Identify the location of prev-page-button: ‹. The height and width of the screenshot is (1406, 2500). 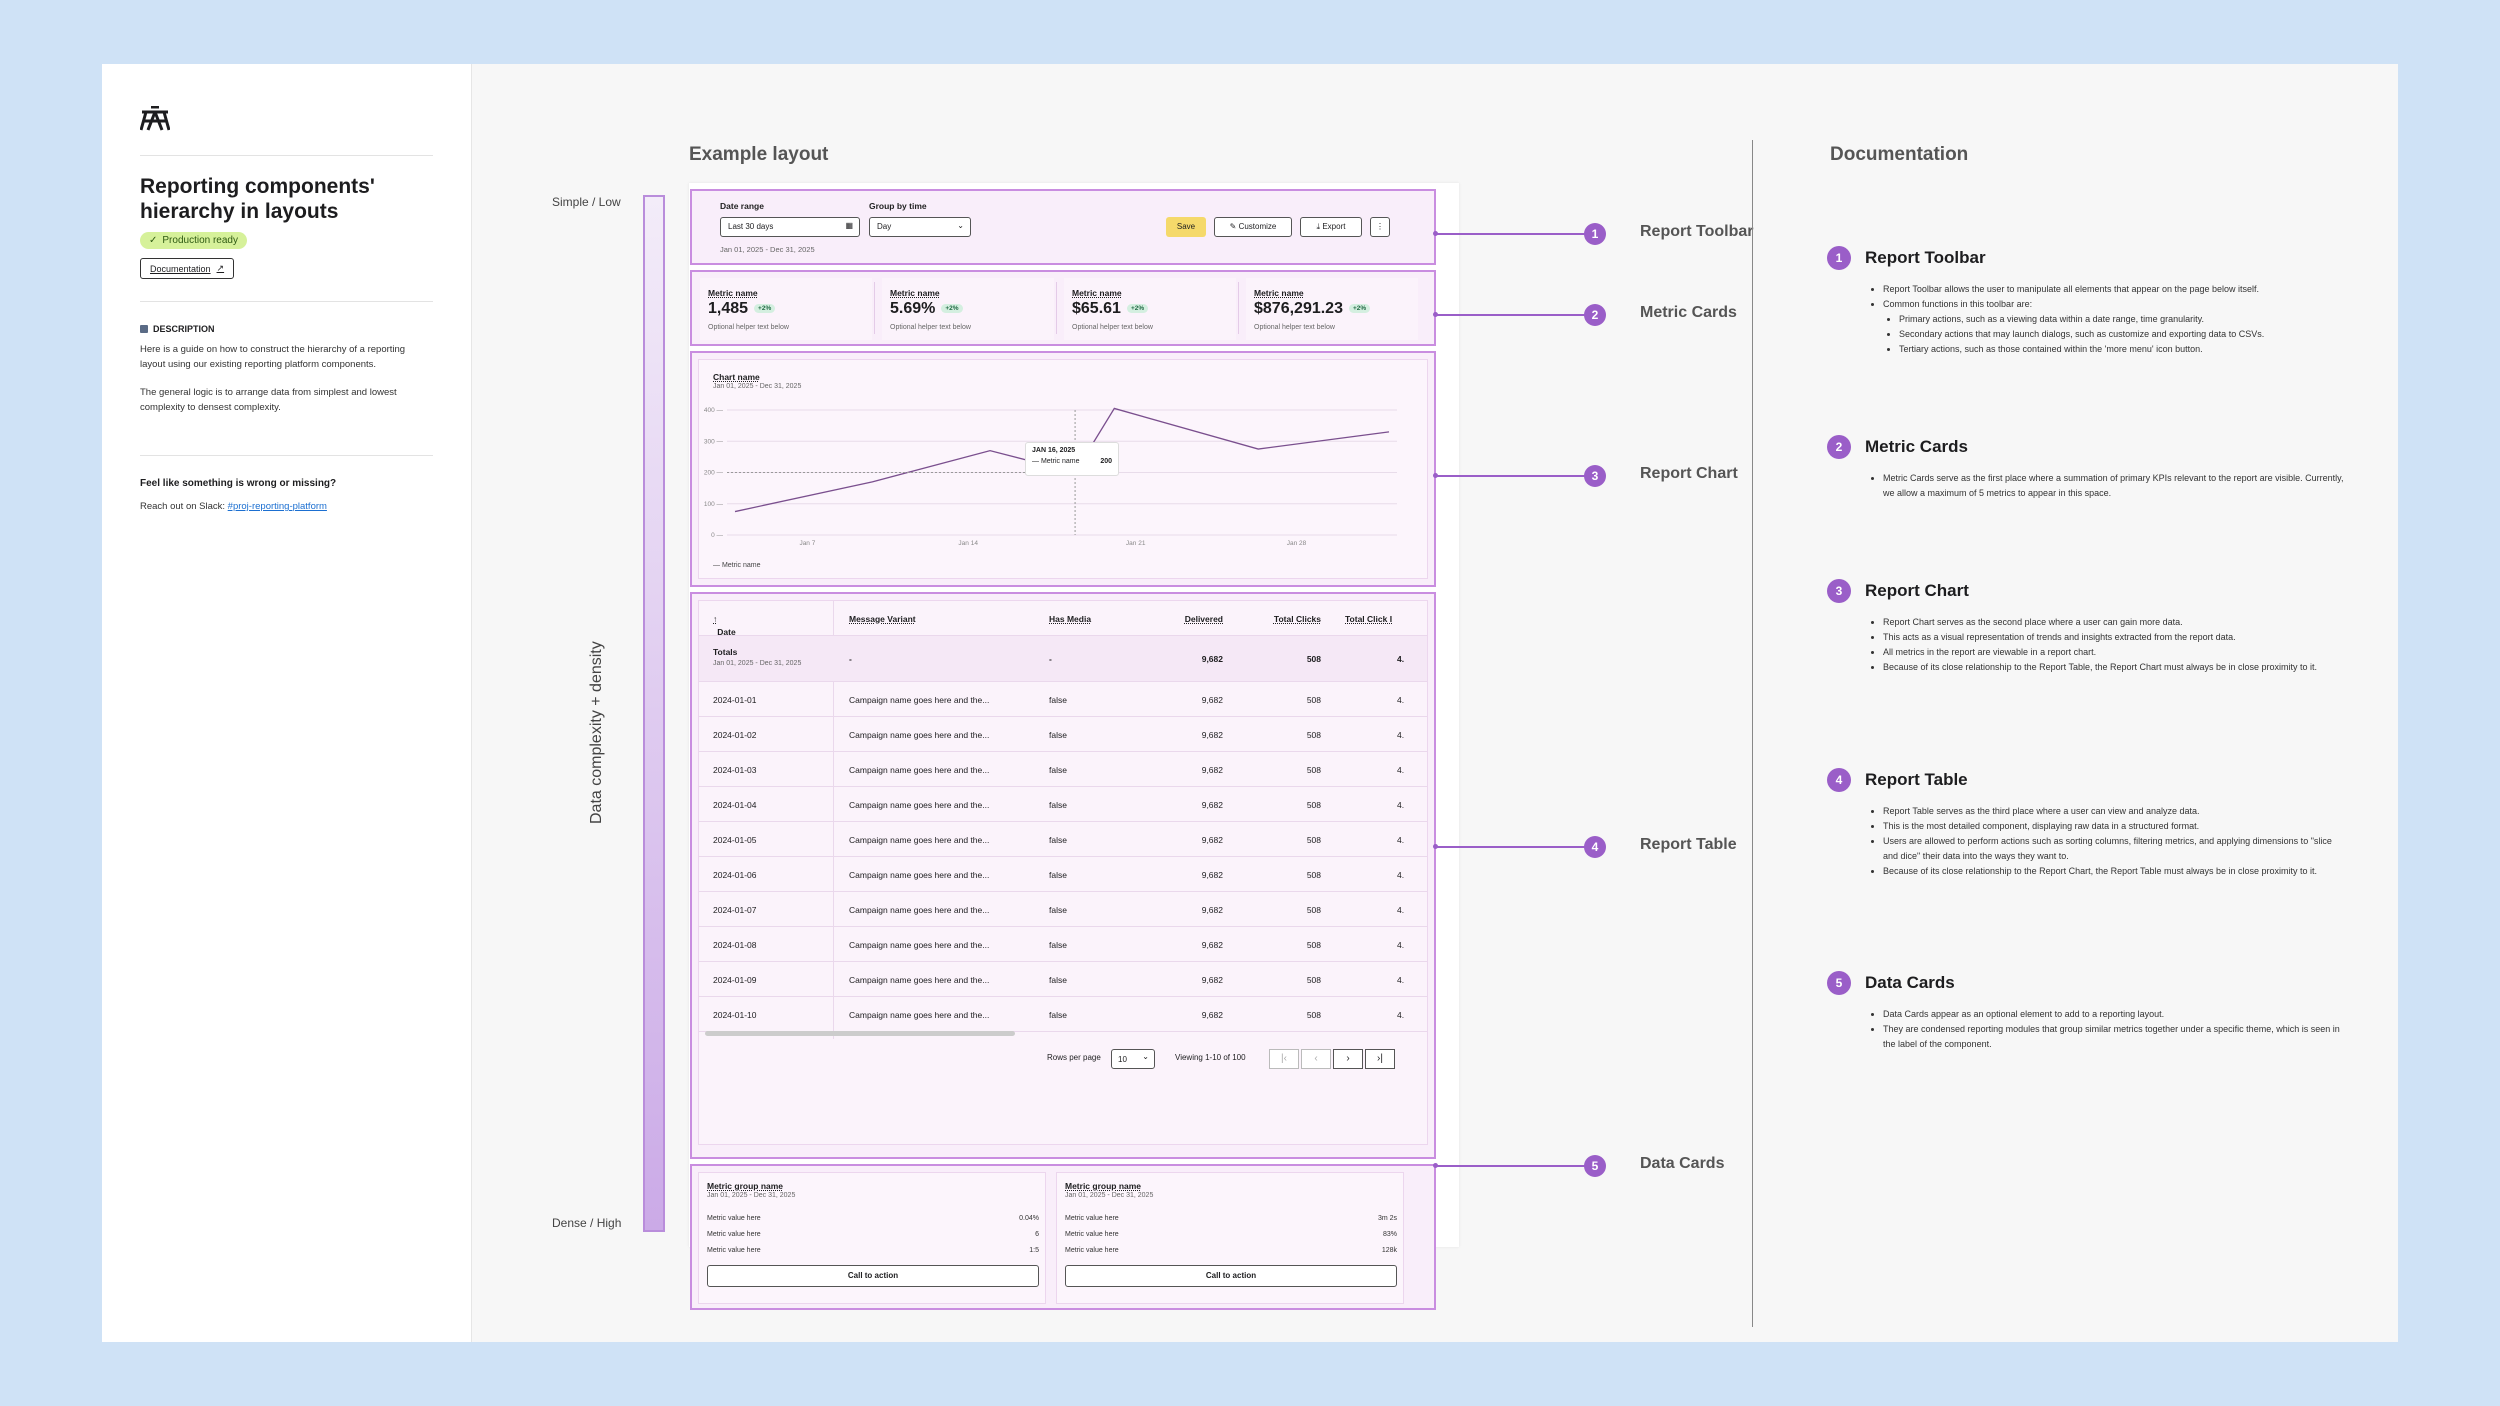
(1316, 1059).